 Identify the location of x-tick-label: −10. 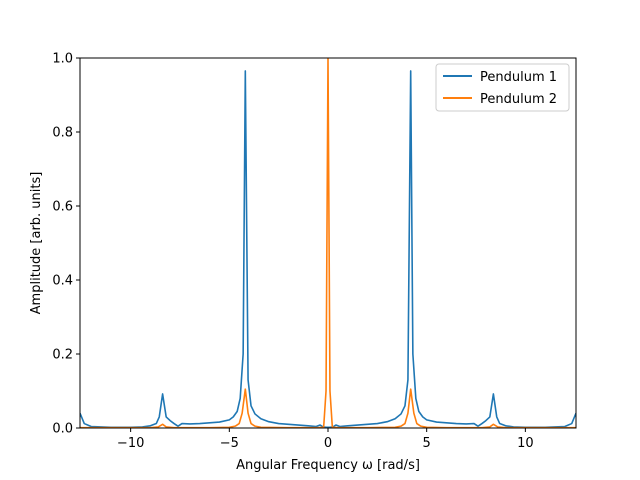
(130, 443).